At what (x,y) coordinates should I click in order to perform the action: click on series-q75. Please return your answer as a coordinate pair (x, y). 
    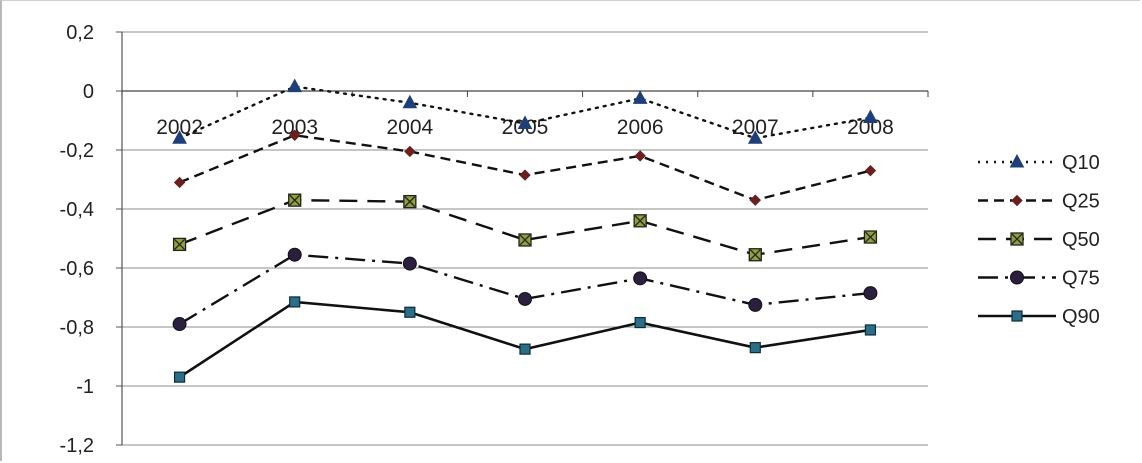
    Looking at the image, I should click on (525, 289).